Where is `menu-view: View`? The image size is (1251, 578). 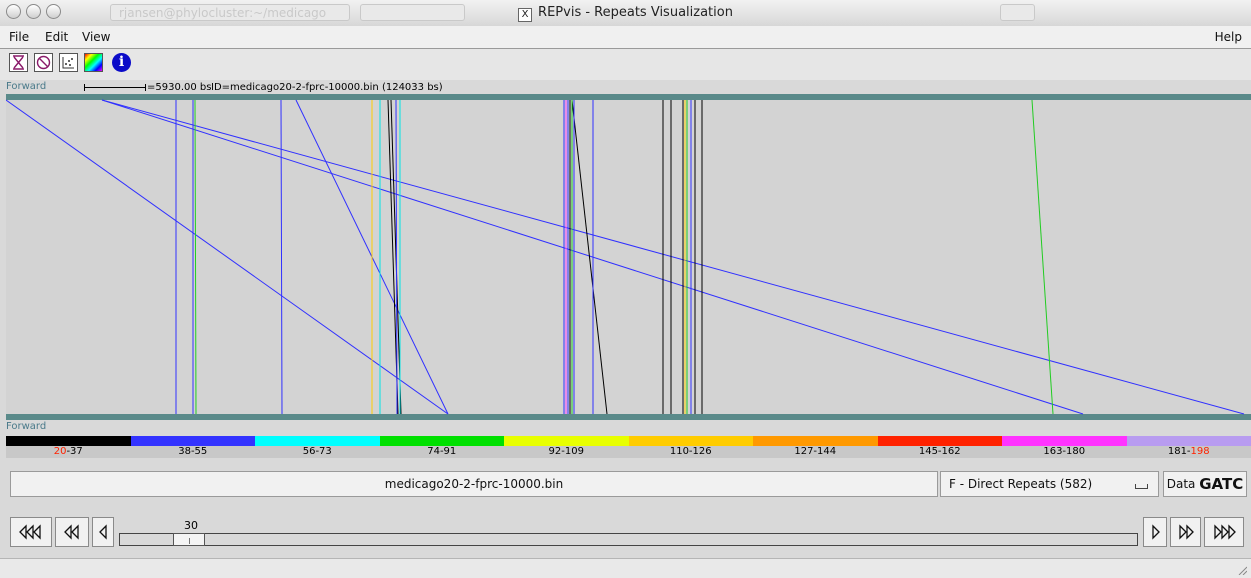 menu-view: View is located at coordinates (96, 37).